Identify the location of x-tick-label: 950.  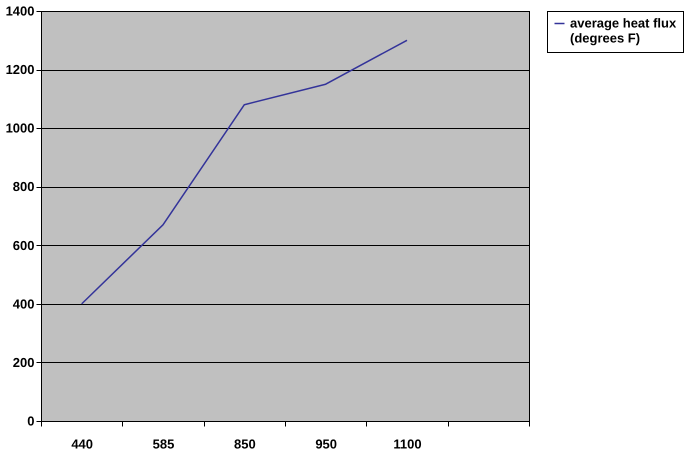
(326, 444).